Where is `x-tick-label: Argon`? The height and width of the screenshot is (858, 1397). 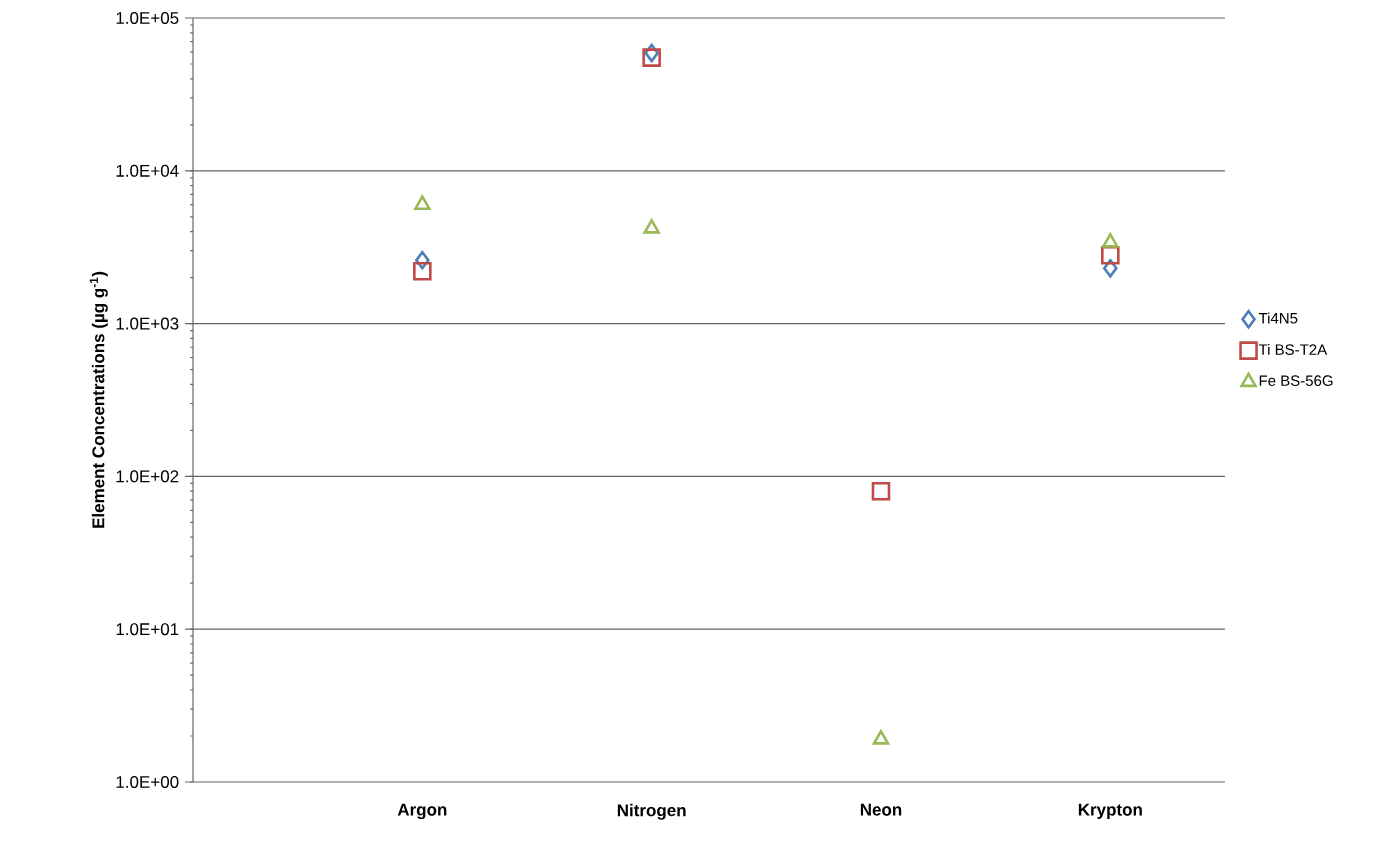
x-tick-label: Argon is located at coordinates (422, 811).